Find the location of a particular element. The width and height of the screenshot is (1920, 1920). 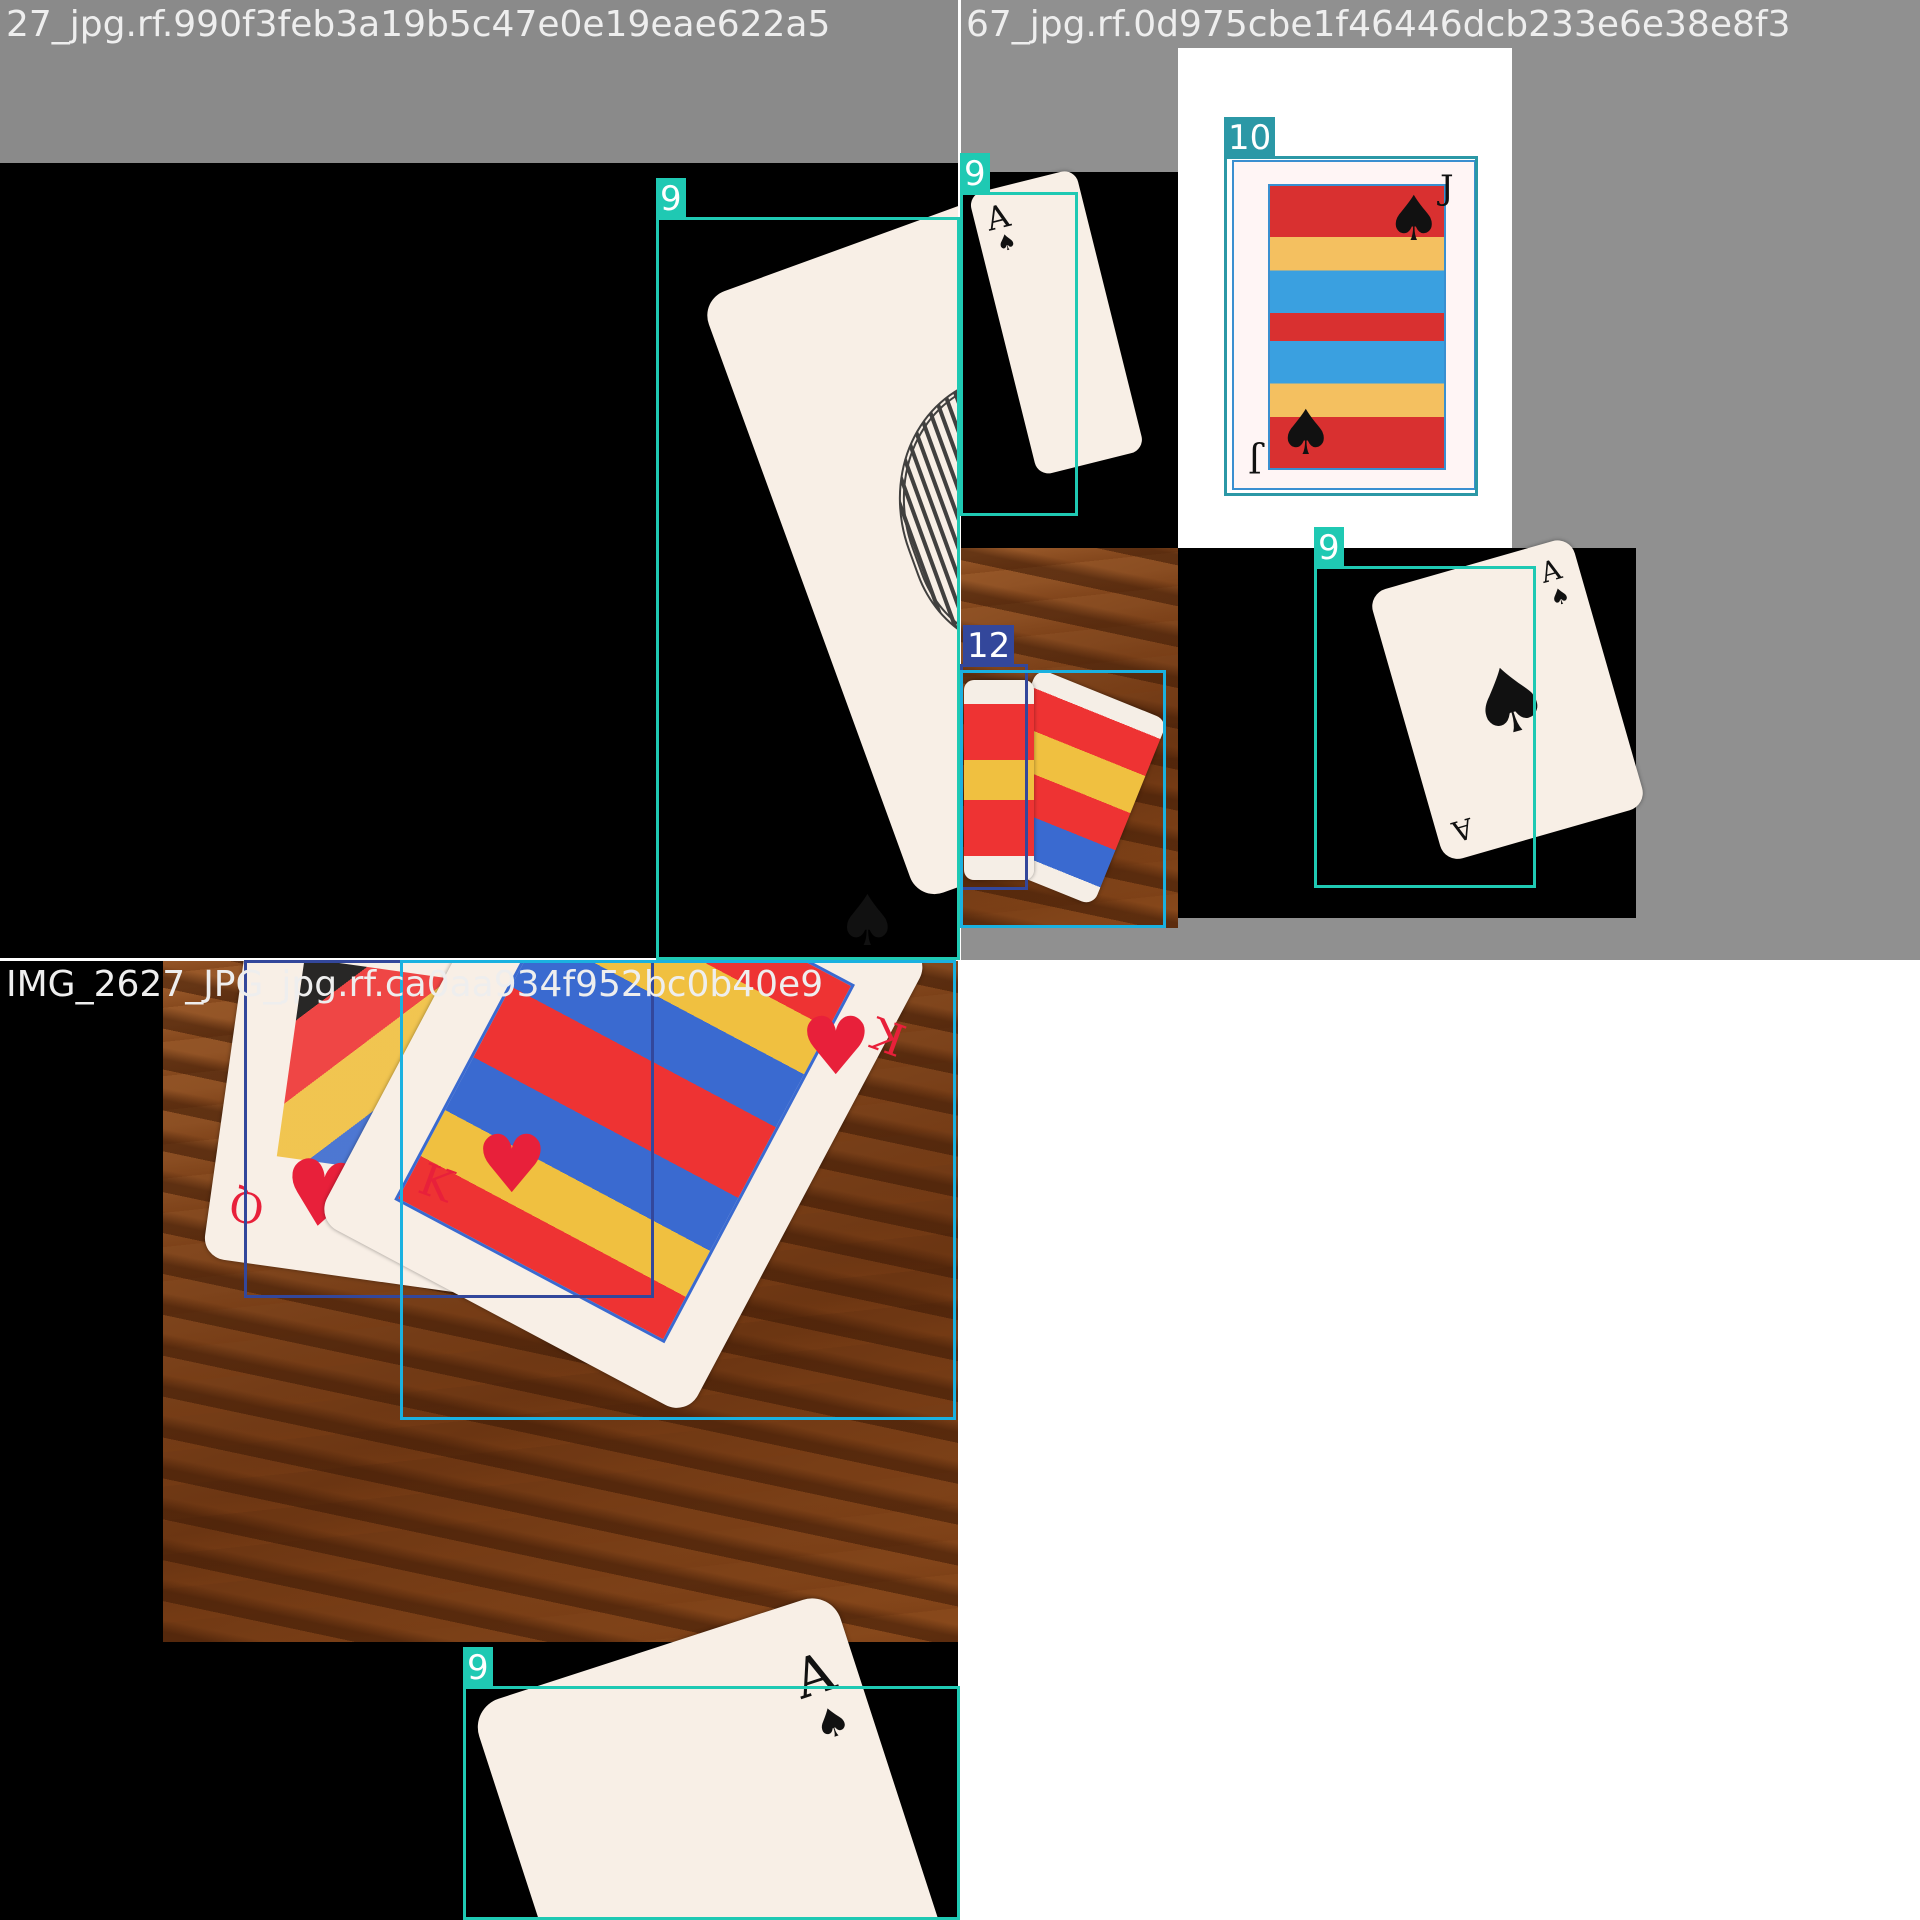

tile-divider is located at coordinates (480, 959).